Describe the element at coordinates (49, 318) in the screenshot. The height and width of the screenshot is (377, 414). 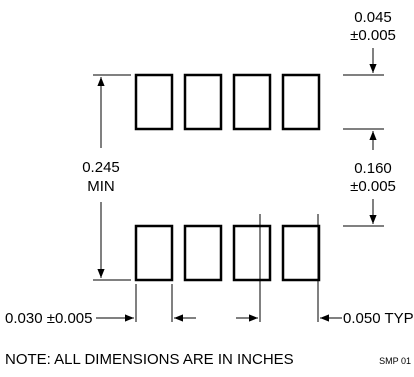
I see `pad-width-label: 0.030 ±0.005` at that location.